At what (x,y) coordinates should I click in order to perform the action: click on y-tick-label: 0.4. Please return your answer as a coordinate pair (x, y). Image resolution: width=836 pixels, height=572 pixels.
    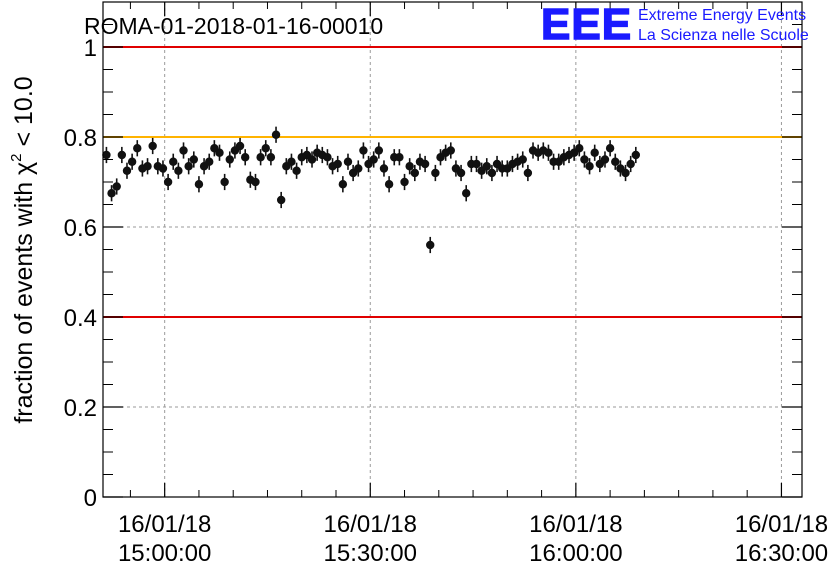
    Looking at the image, I should click on (80, 318).